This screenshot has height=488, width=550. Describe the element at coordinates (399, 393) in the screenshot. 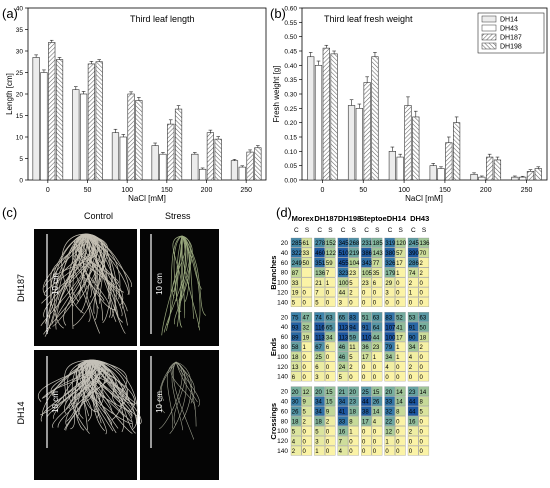

I see `heatmap-cell-value: 14` at that location.